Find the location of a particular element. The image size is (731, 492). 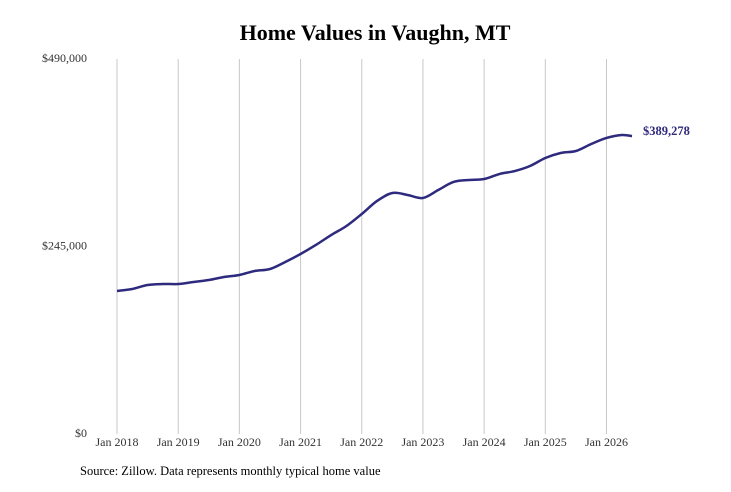

x-tick-label: Jan 2018 is located at coordinates (117, 442).